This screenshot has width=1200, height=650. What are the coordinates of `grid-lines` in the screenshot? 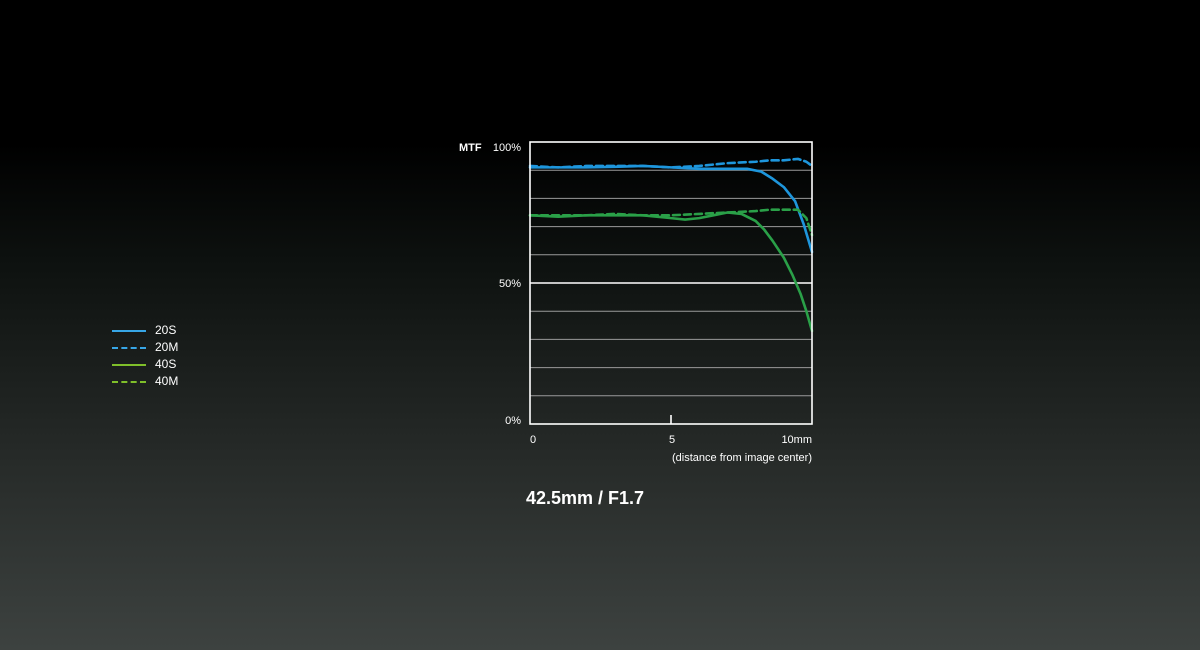 It's located at (671, 296).